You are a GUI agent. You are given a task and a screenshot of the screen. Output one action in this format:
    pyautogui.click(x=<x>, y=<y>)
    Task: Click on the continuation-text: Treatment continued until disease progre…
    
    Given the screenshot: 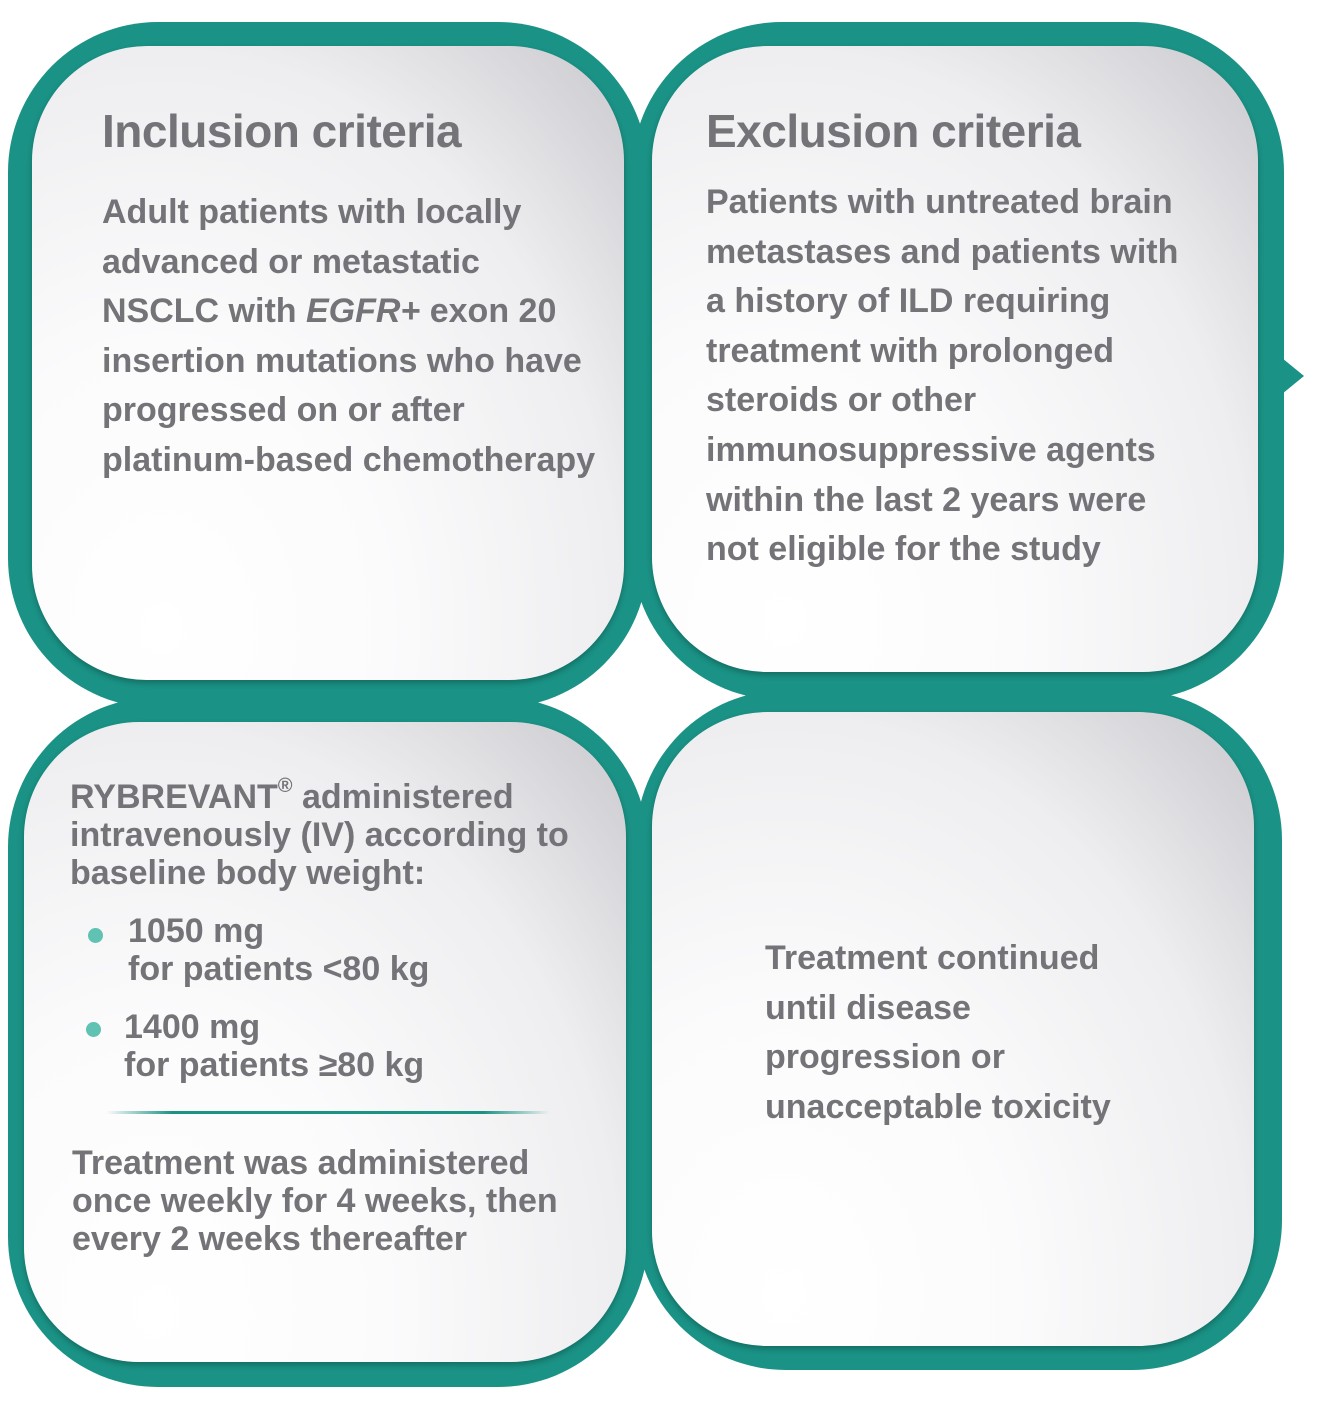 What is the action you would take?
    pyautogui.click(x=938, y=1032)
    